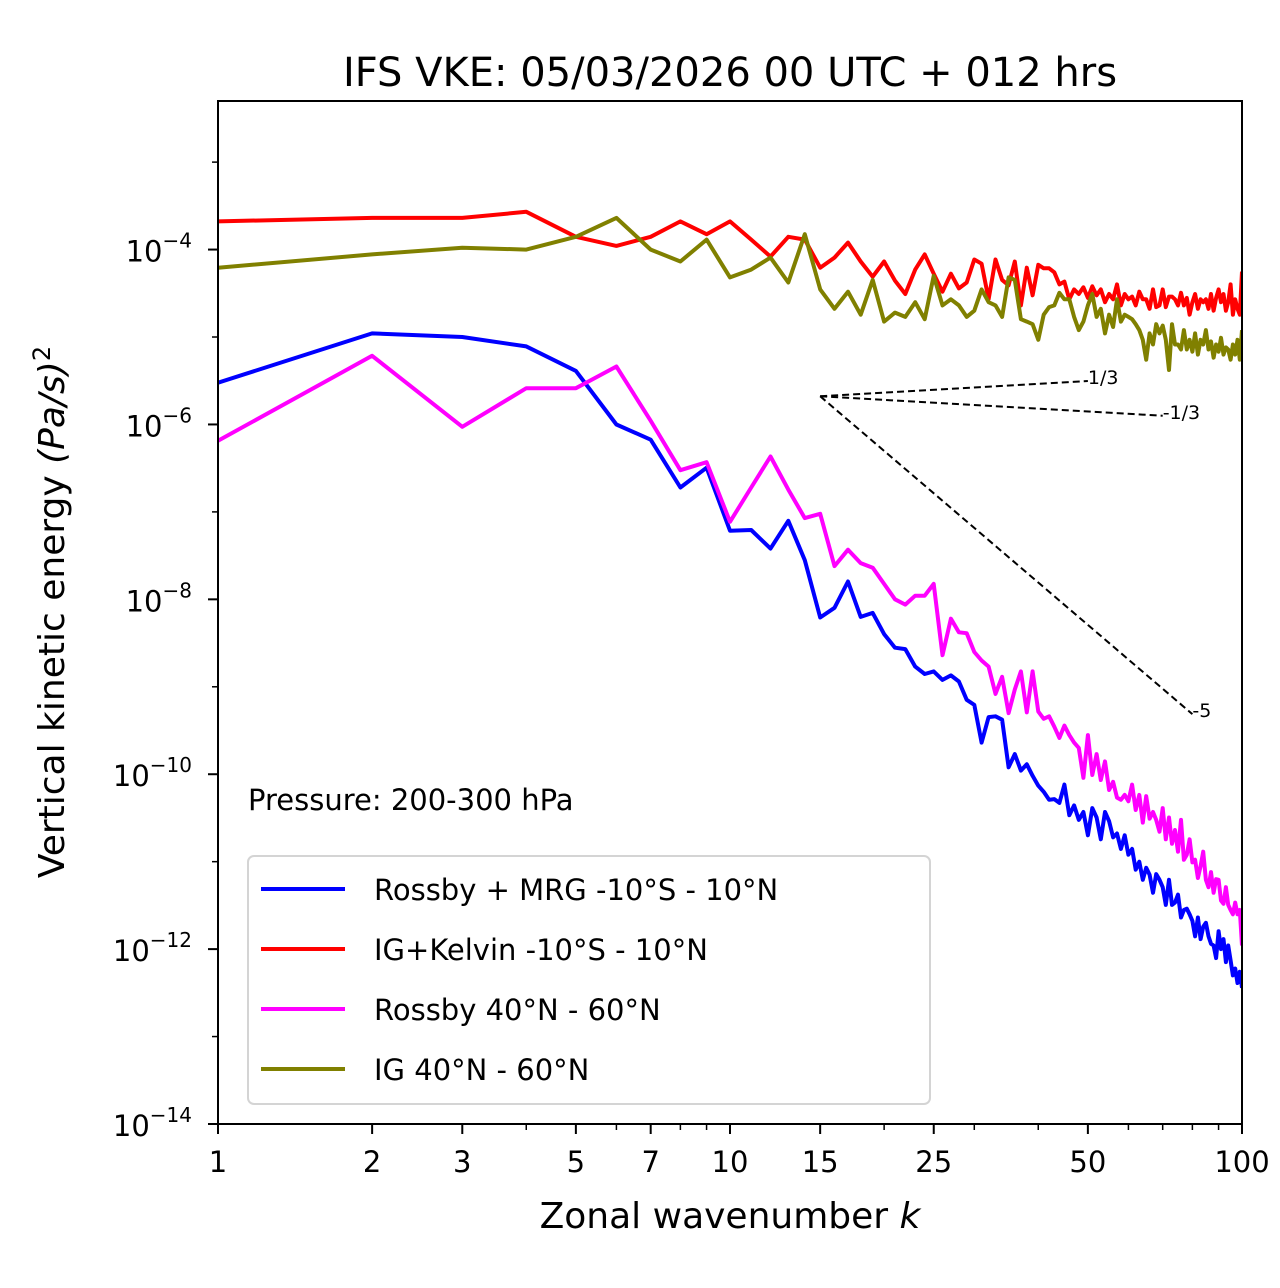  What do you see at coordinates (1201, 711) in the screenshot?
I see `reference-label-2: -5` at bounding box center [1201, 711].